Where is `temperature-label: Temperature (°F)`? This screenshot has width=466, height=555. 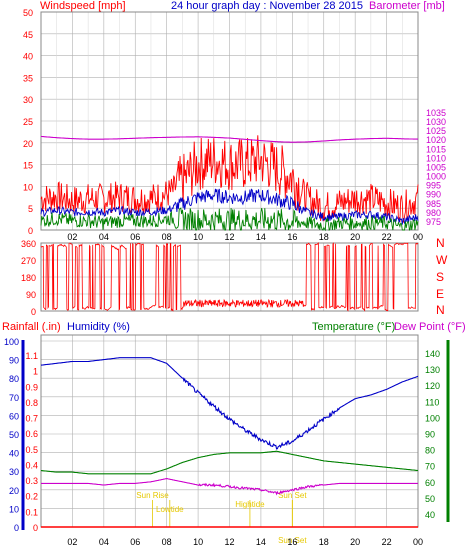
temperature-label: Temperature (°F) is located at coordinates (353, 327).